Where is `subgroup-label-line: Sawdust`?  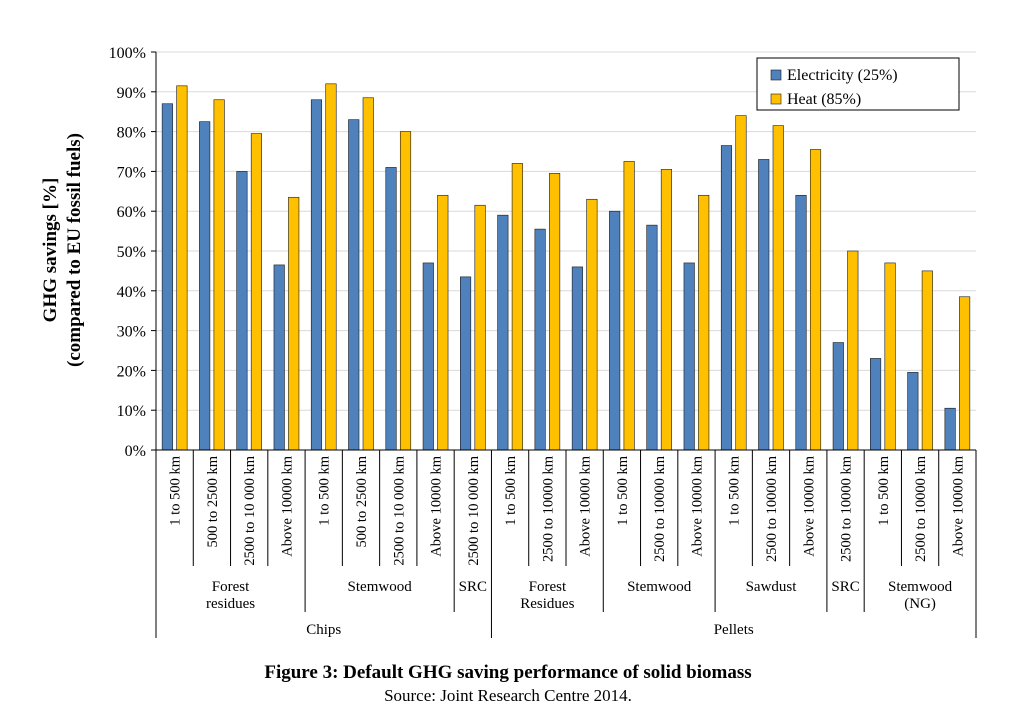
subgroup-label-line: Sawdust is located at coordinates (772, 587).